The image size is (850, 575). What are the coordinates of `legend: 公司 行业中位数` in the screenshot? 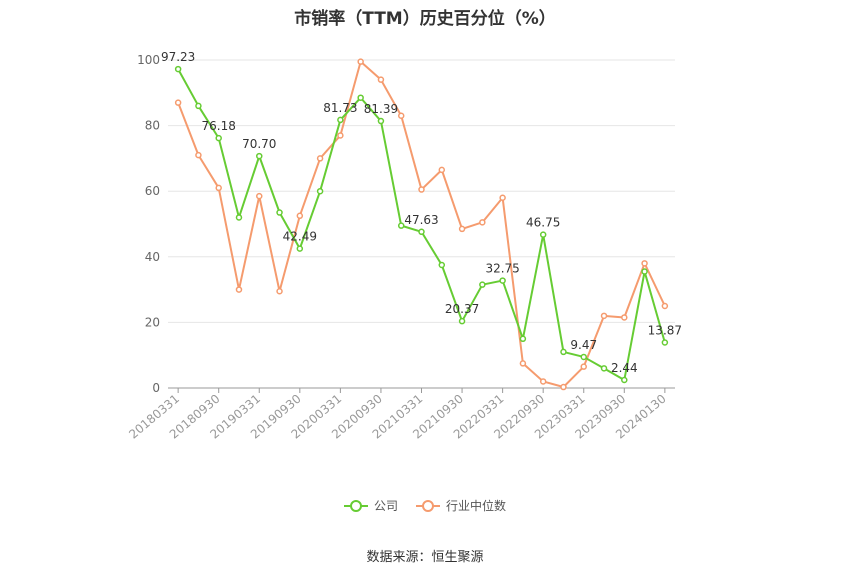 It's located at (425, 505).